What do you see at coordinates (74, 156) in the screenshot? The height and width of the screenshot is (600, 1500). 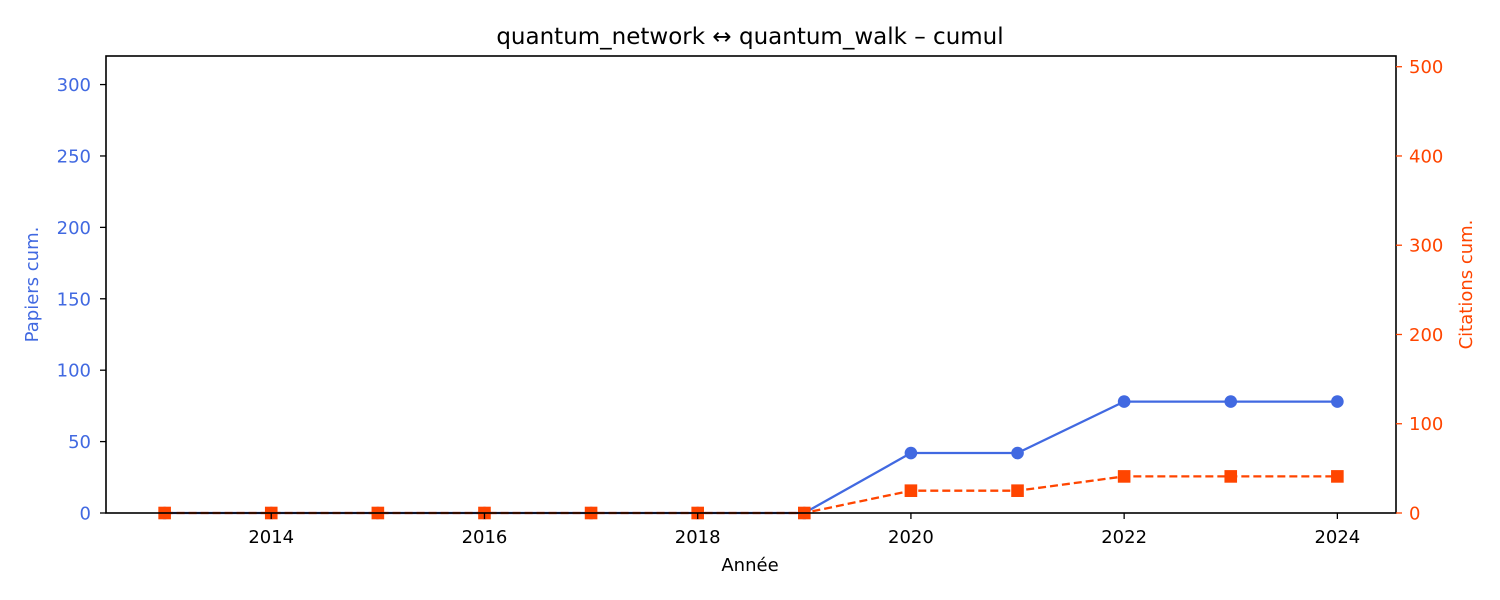 I see `y-left-tick-label: 250` at bounding box center [74, 156].